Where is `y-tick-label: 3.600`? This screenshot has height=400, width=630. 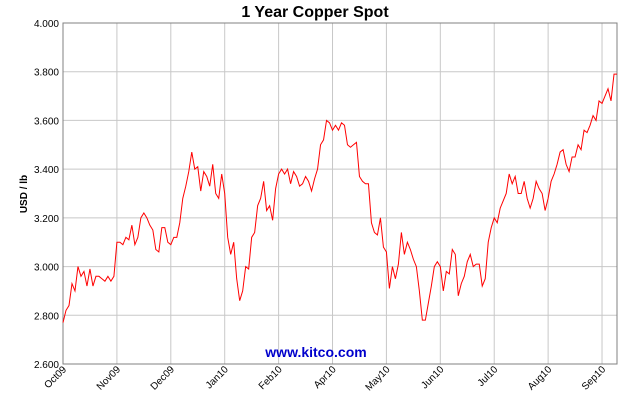
y-tick-label: 3.600 is located at coordinates (46, 121).